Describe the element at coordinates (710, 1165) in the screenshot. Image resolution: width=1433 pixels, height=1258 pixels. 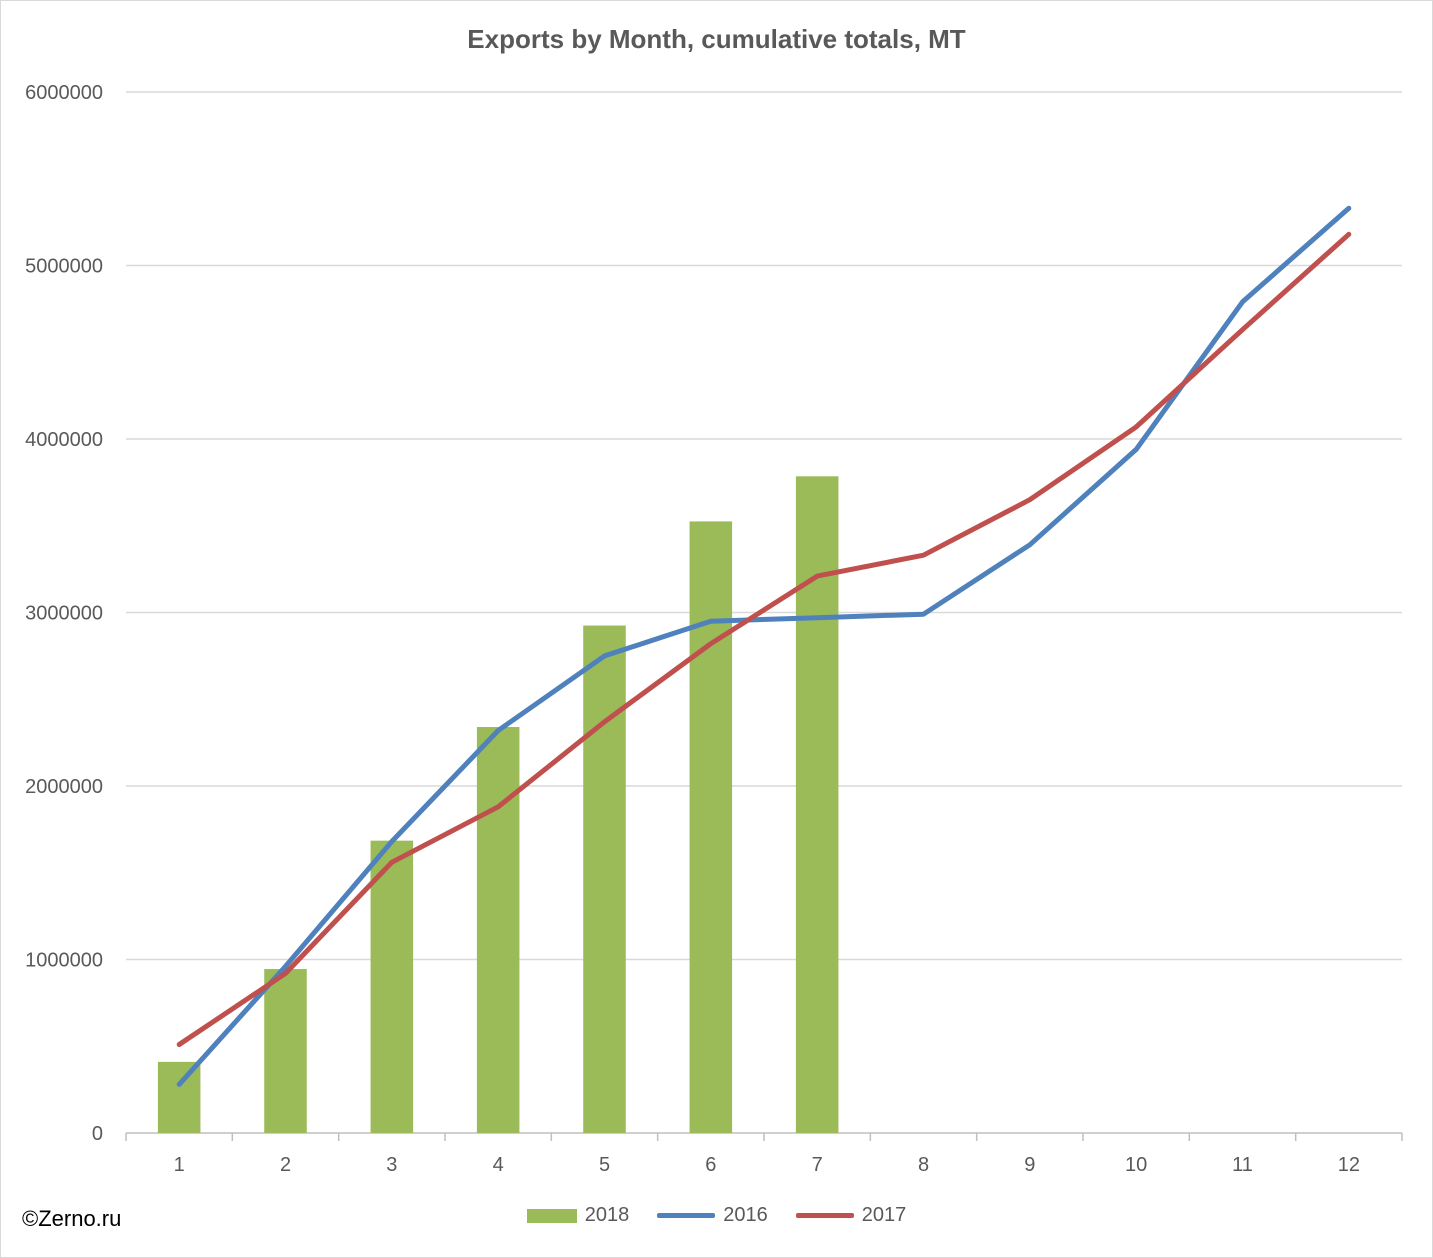
I see `x-tick-label-6: 6` at that location.